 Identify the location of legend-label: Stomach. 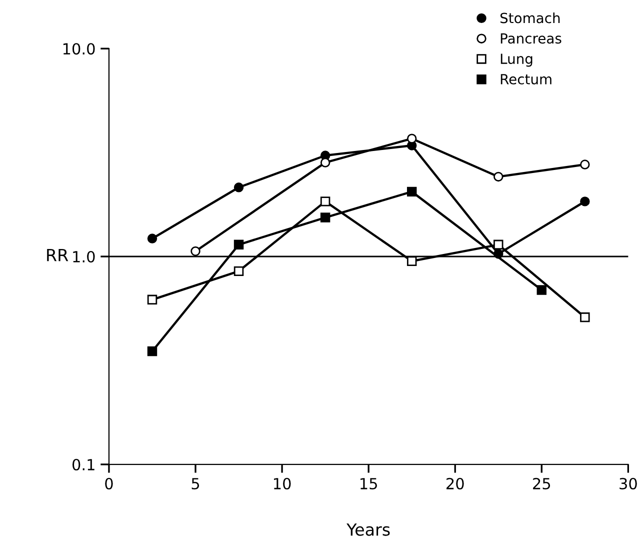
(530, 18).